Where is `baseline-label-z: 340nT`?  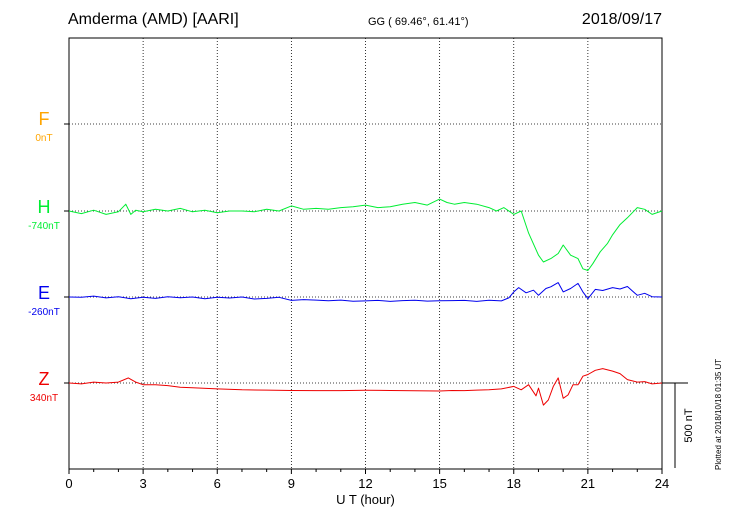
baseline-label-z: 340nT is located at coordinates (44, 398).